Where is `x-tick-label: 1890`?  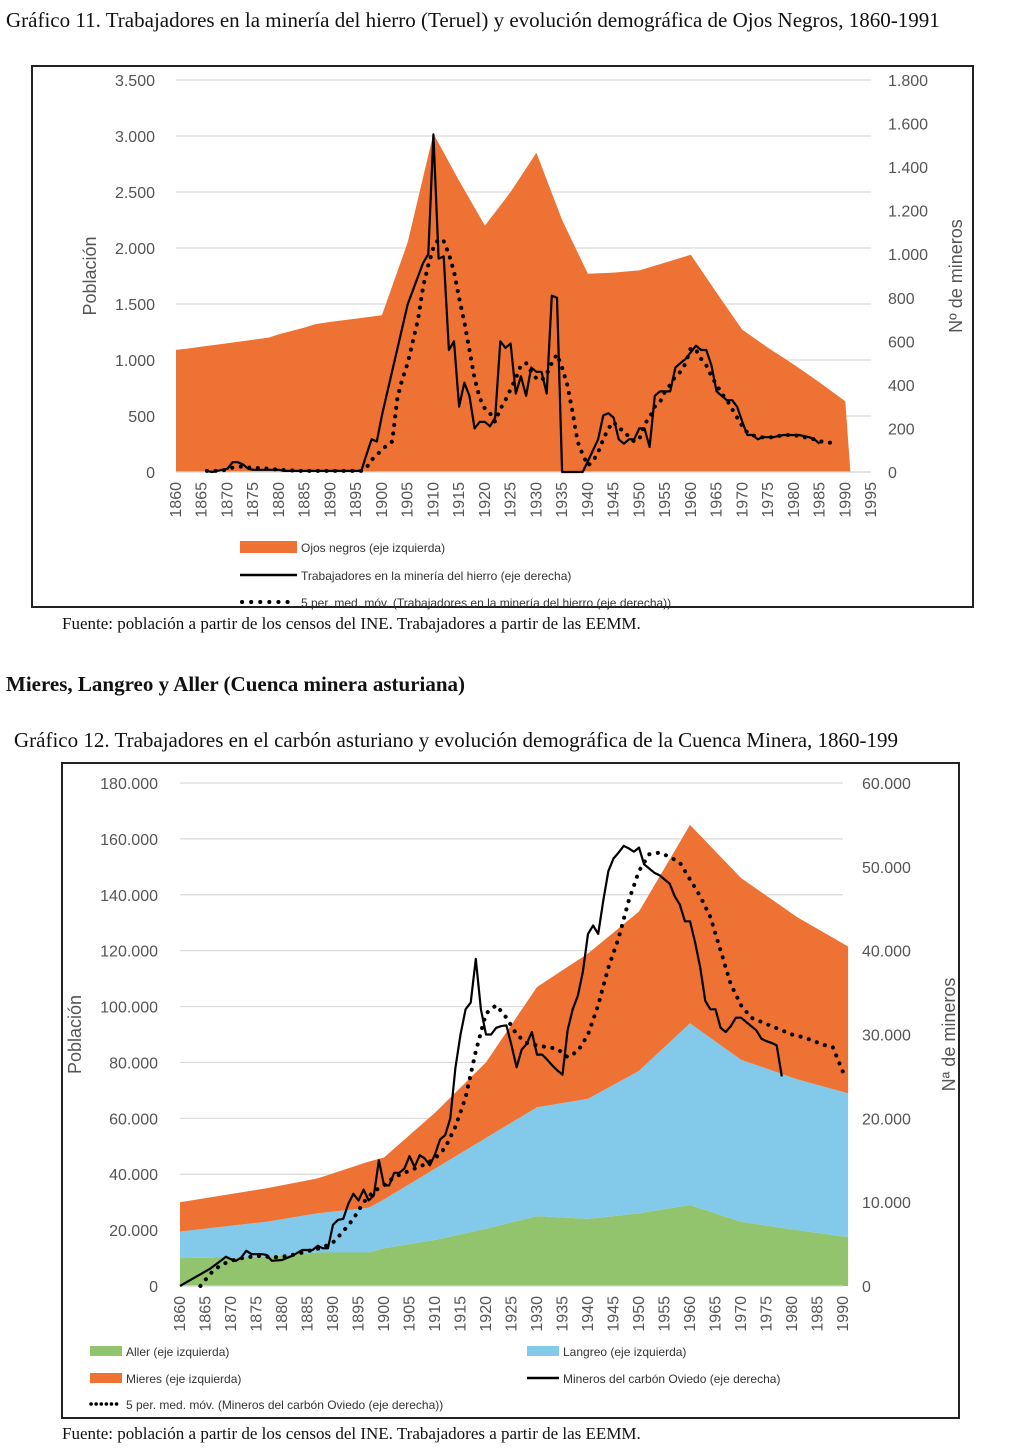 x-tick-label: 1890 is located at coordinates (333, 1314).